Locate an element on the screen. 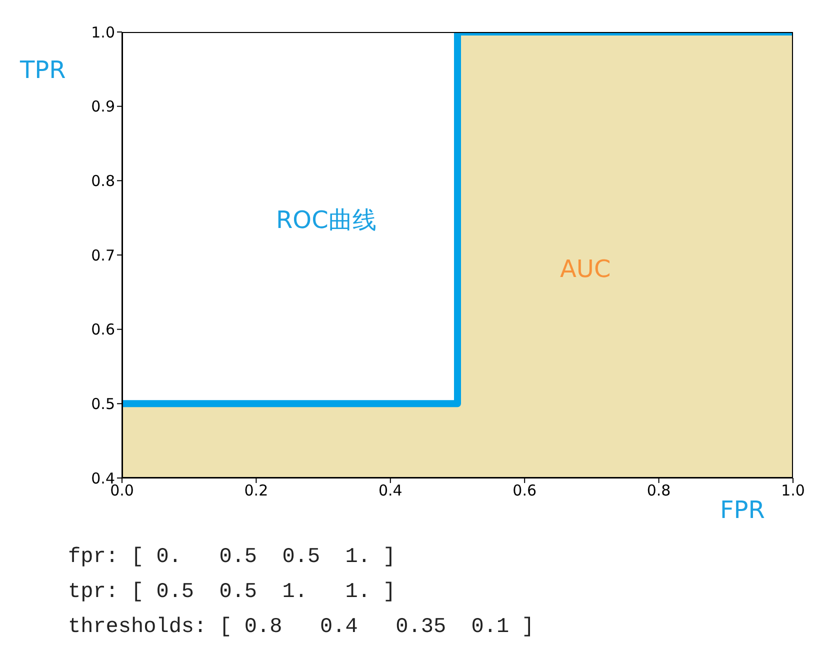 This screenshot has height=671, width=816. annotation: ROC曲线 is located at coordinates (326, 220).